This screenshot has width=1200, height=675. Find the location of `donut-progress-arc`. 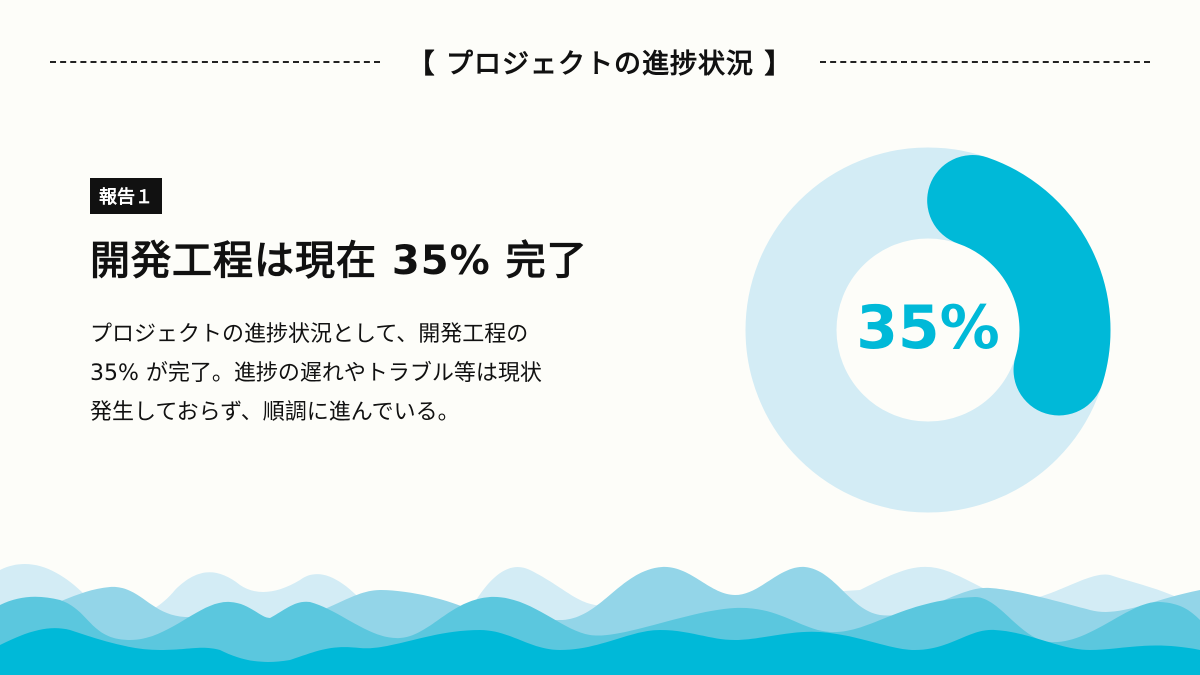

donut-progress-arc is located at coordinates (1019, 285).